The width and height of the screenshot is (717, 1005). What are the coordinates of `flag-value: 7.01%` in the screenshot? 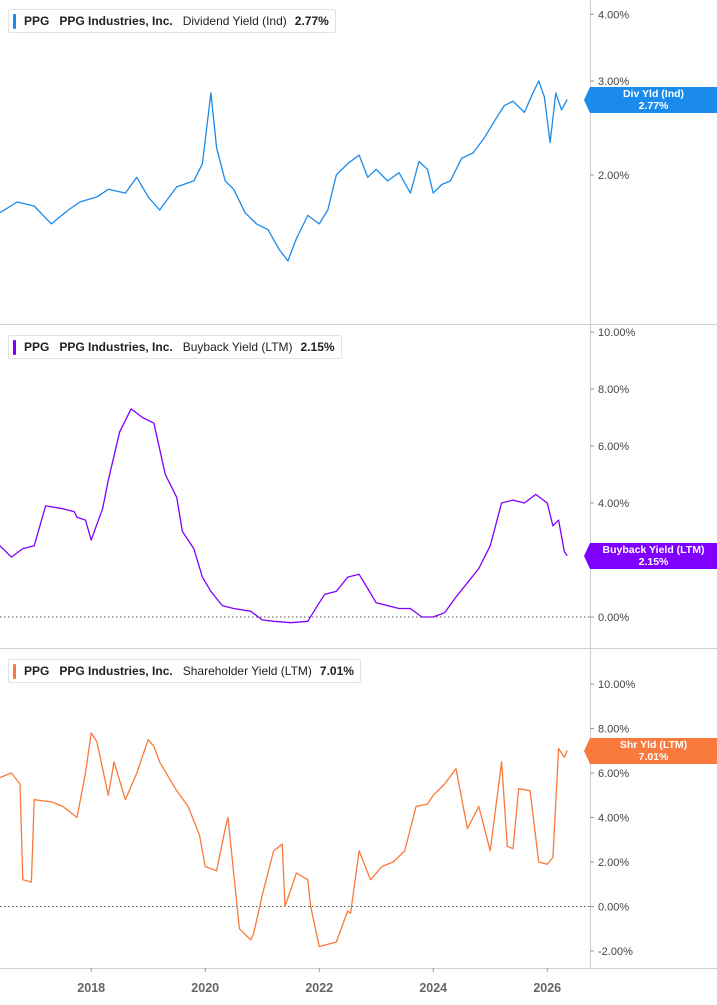 It's located at (653, 757).